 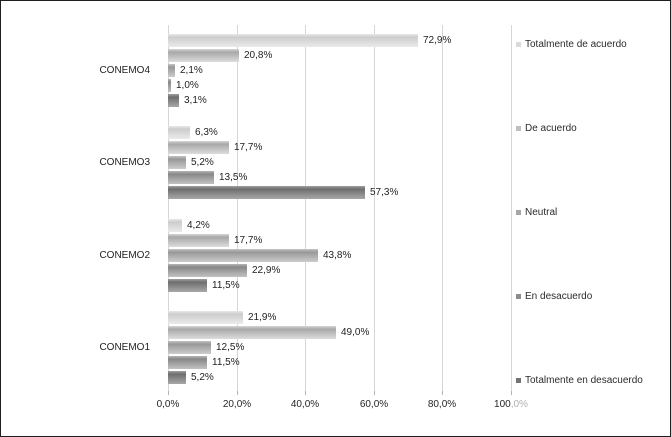 What do you see at coordinates (355, 332) in the screenshot?
I see `bar-value-label: 49,0%` at bounding box center [355, 332].